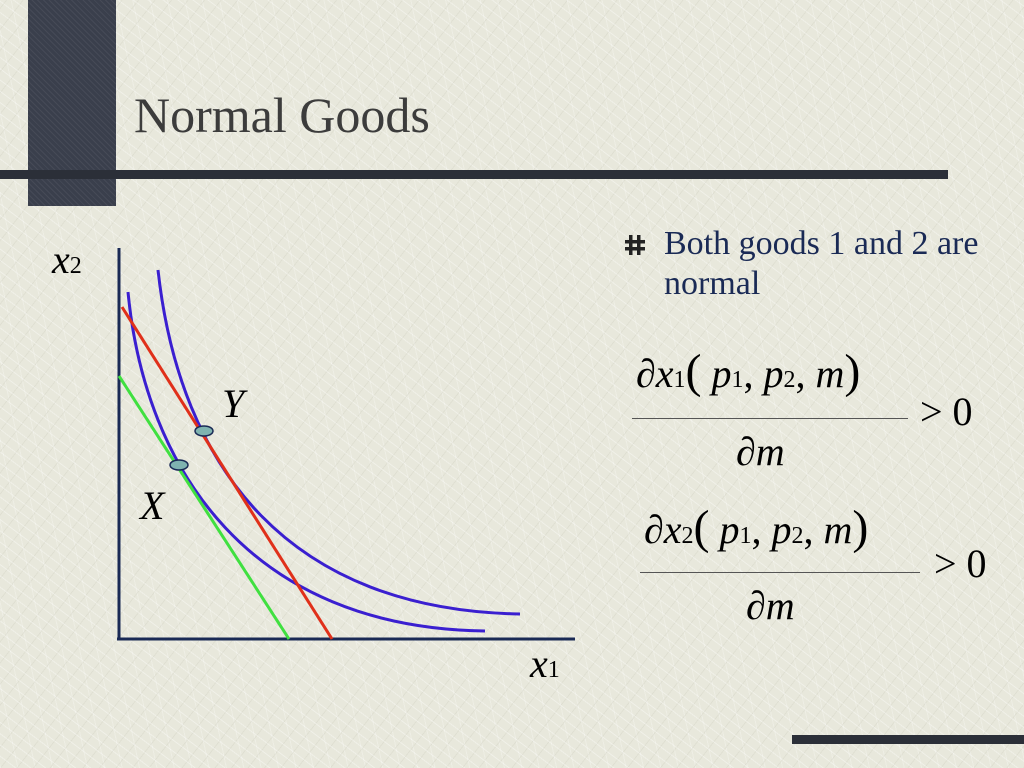 This screenshot has height=768, width=1024. Describe the element at coordinates (664, 373) in the screenshot. I see `eq1-var: x` at that location.